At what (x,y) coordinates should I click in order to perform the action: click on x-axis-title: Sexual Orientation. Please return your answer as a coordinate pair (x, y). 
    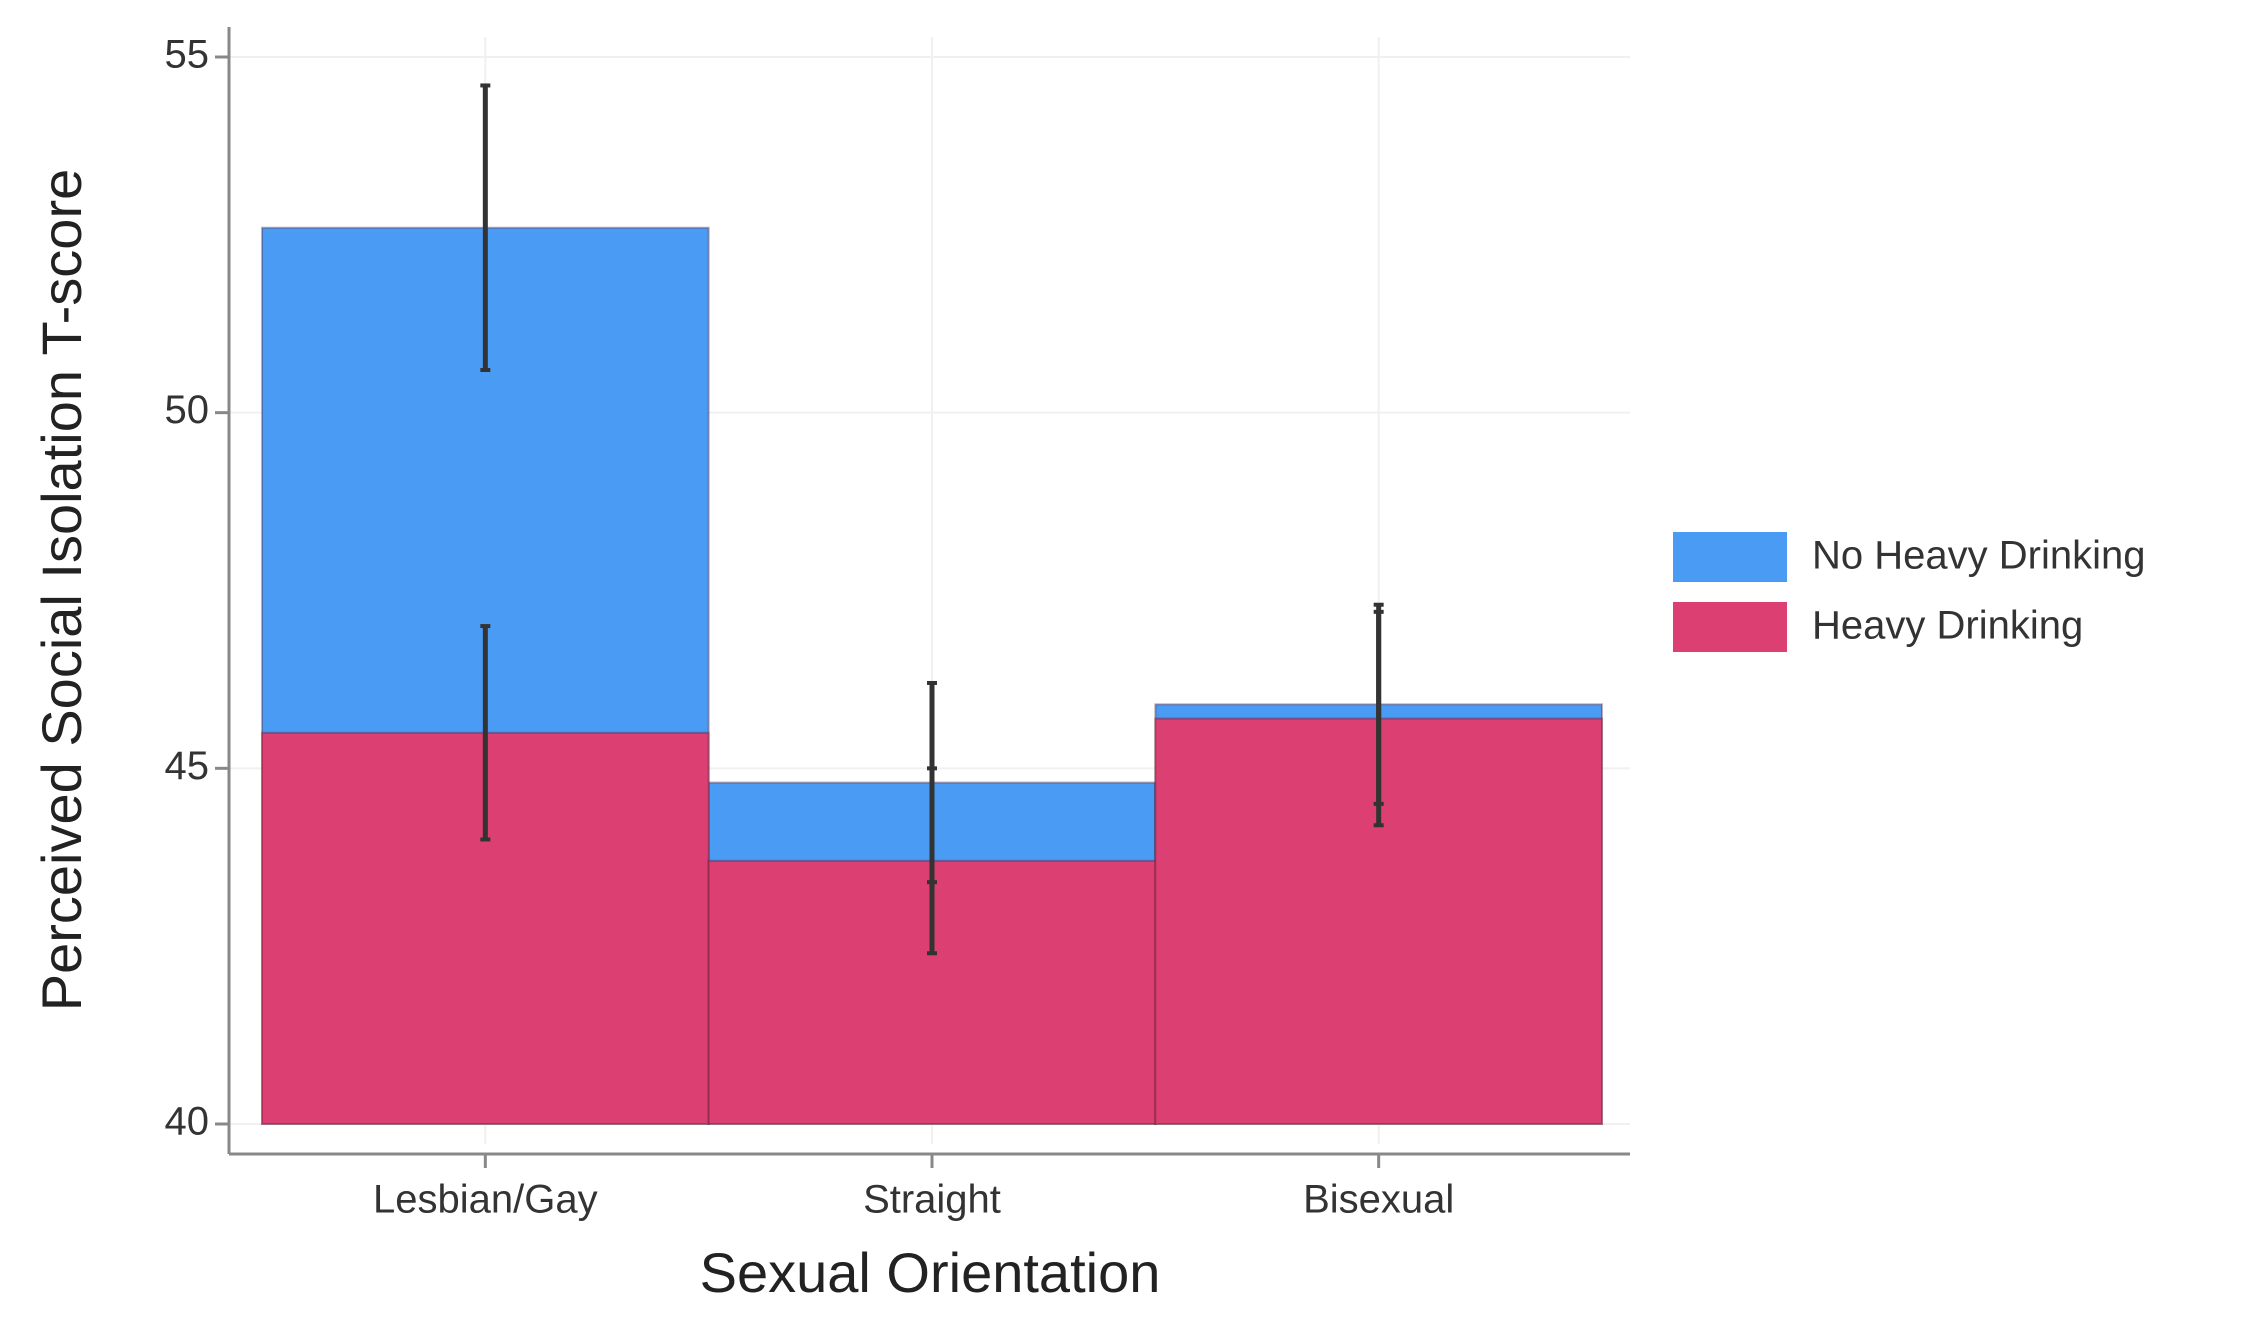
    Looking at the image, I should click on (930, 1272).